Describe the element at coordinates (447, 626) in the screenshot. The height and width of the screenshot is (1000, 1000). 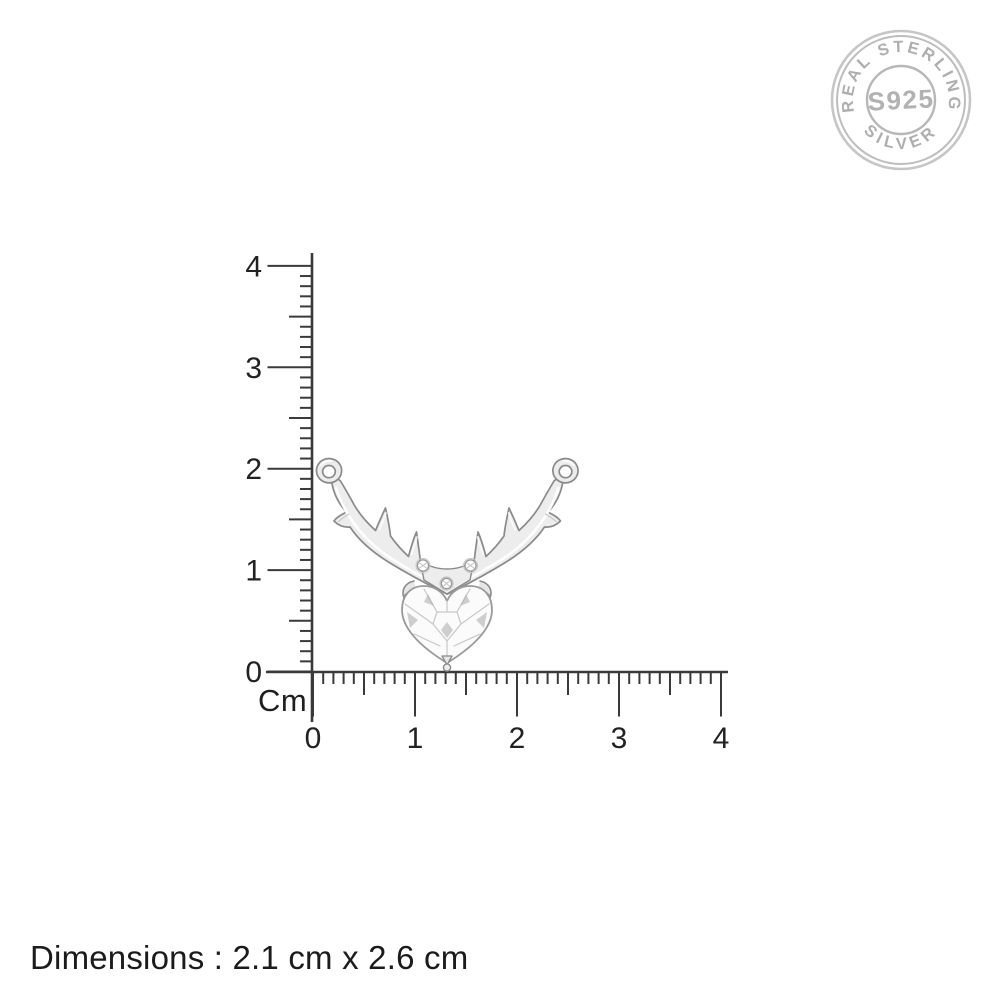
I see `heart-stone` at that location.